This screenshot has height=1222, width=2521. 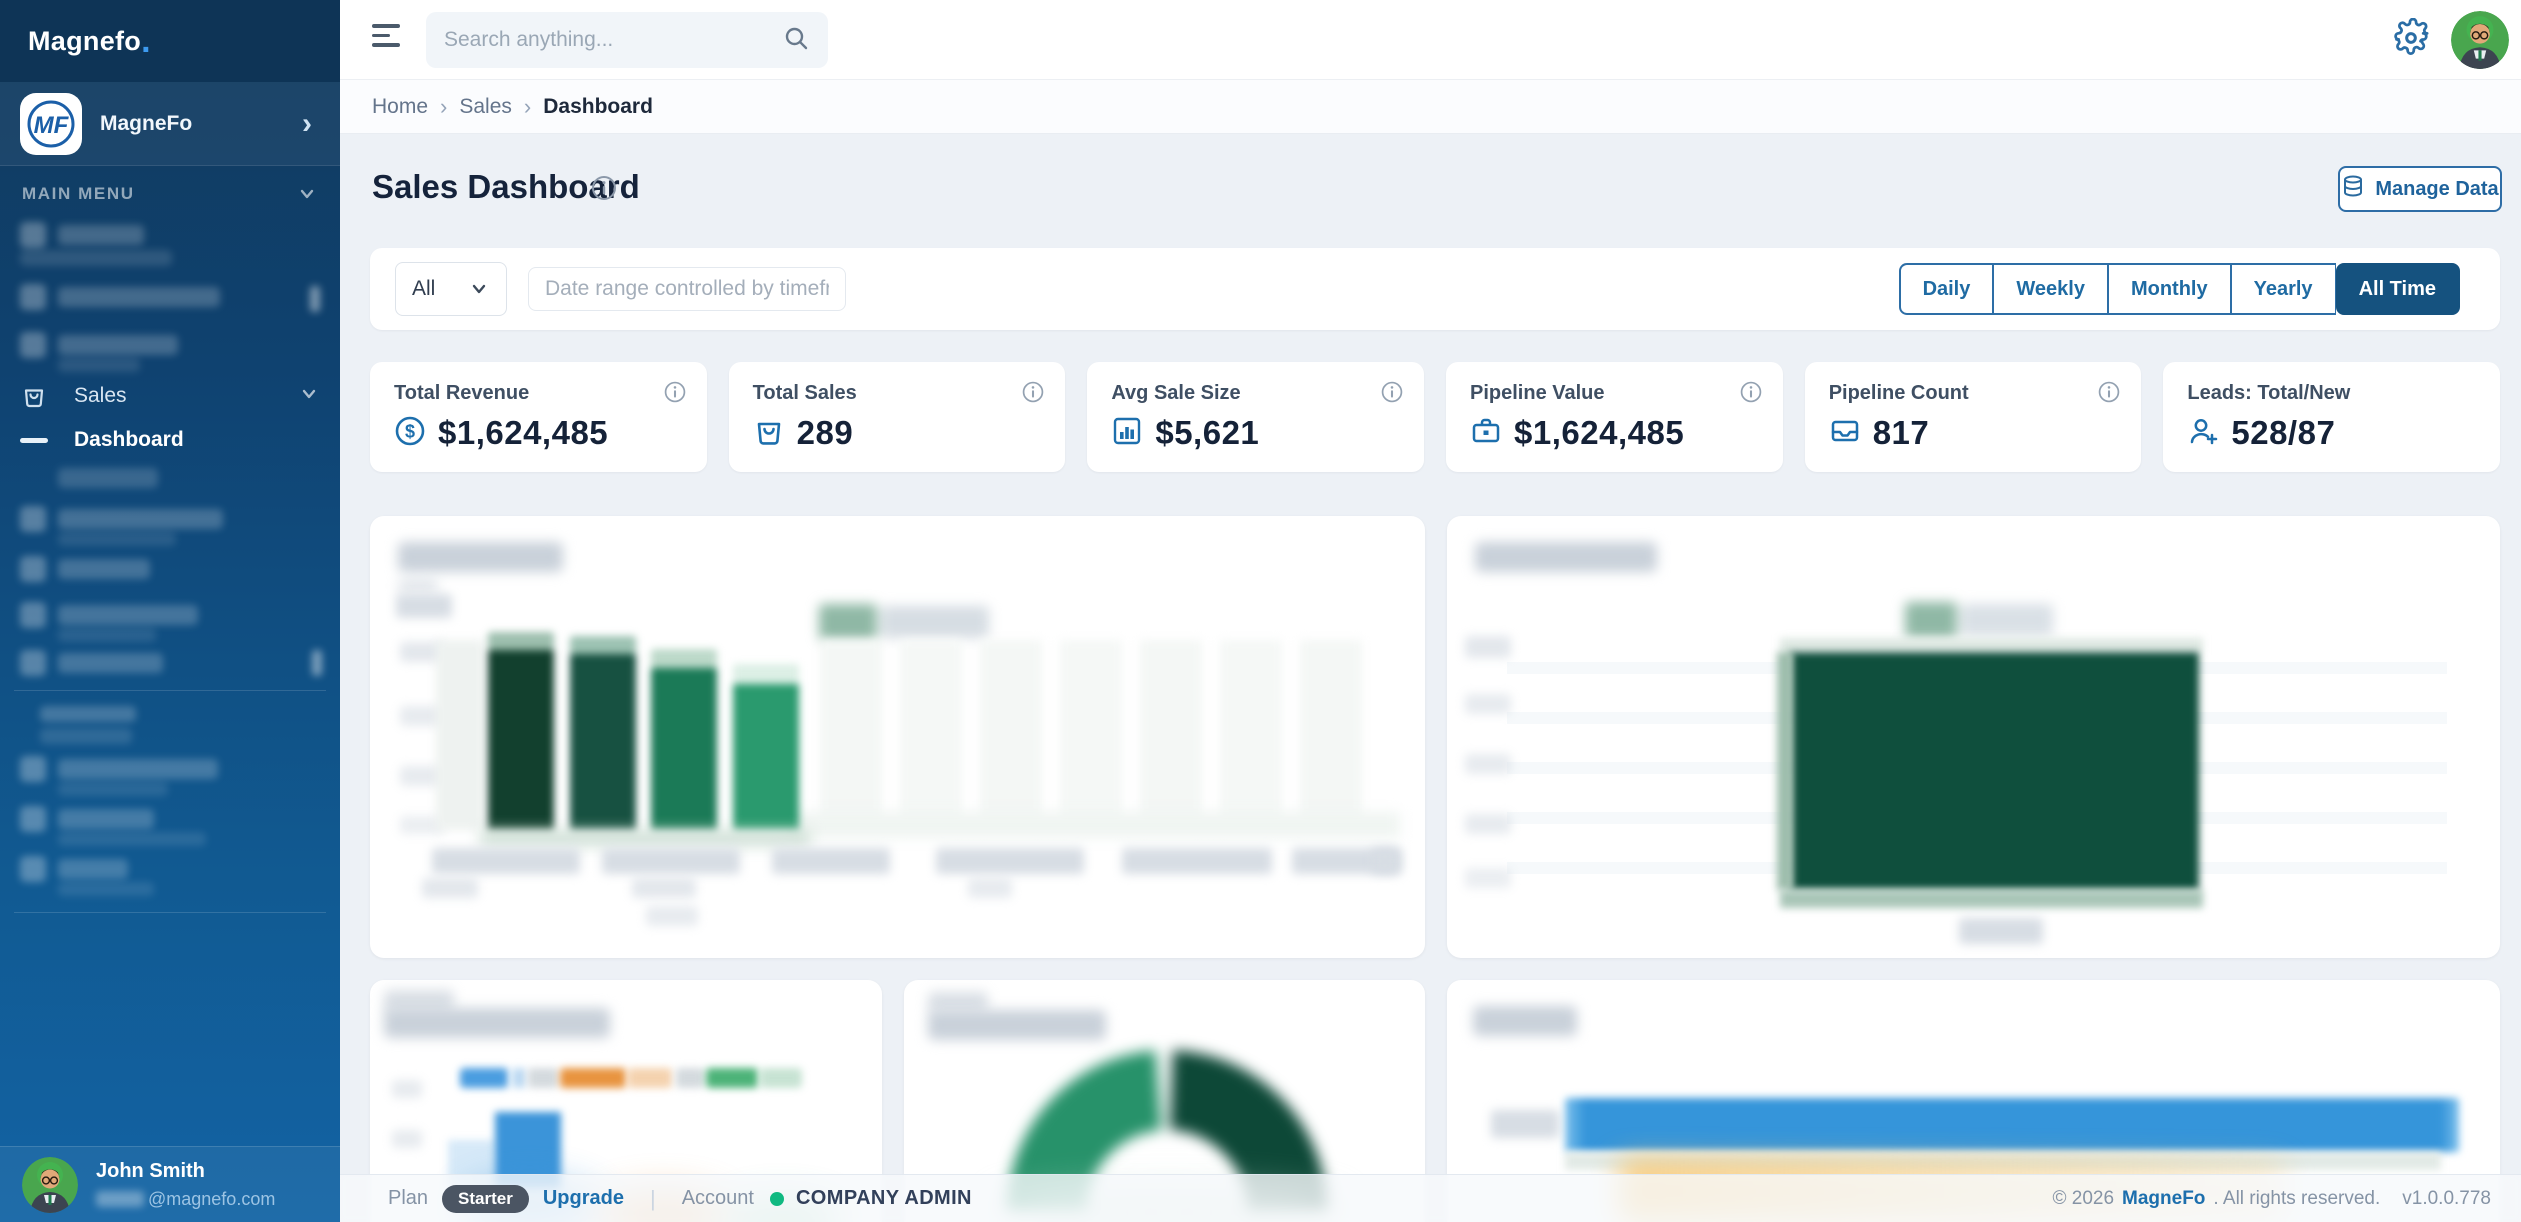 What do you see at coordinates (387, 39) in the screenshot?
I see `sidebar-toggle-button` at bounding box center [387, 39].